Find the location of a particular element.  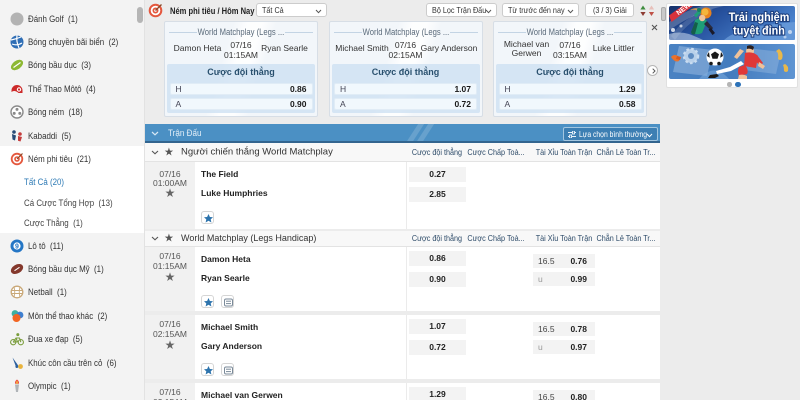

svg-text: 9 is located at coordinates (17, 246).